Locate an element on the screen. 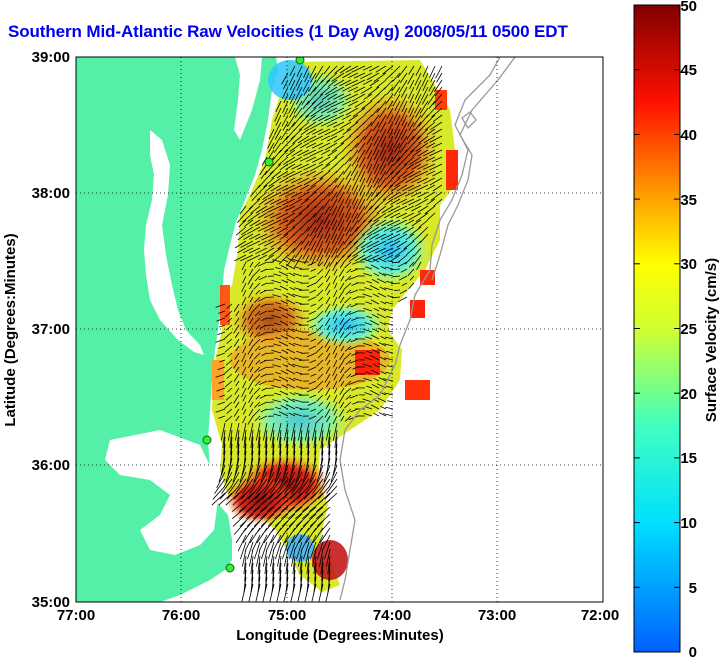  y-tick-labels: 39:00 38:00 37:00 36:00 35:00 is located at coordinates (51, 330).